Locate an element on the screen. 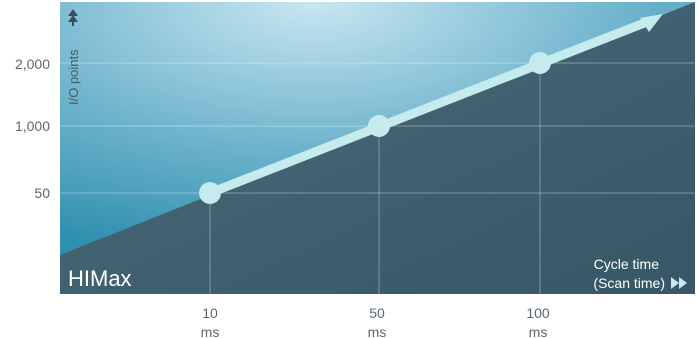  y-axis-label: I/O points is located at coordinates (73, 77).